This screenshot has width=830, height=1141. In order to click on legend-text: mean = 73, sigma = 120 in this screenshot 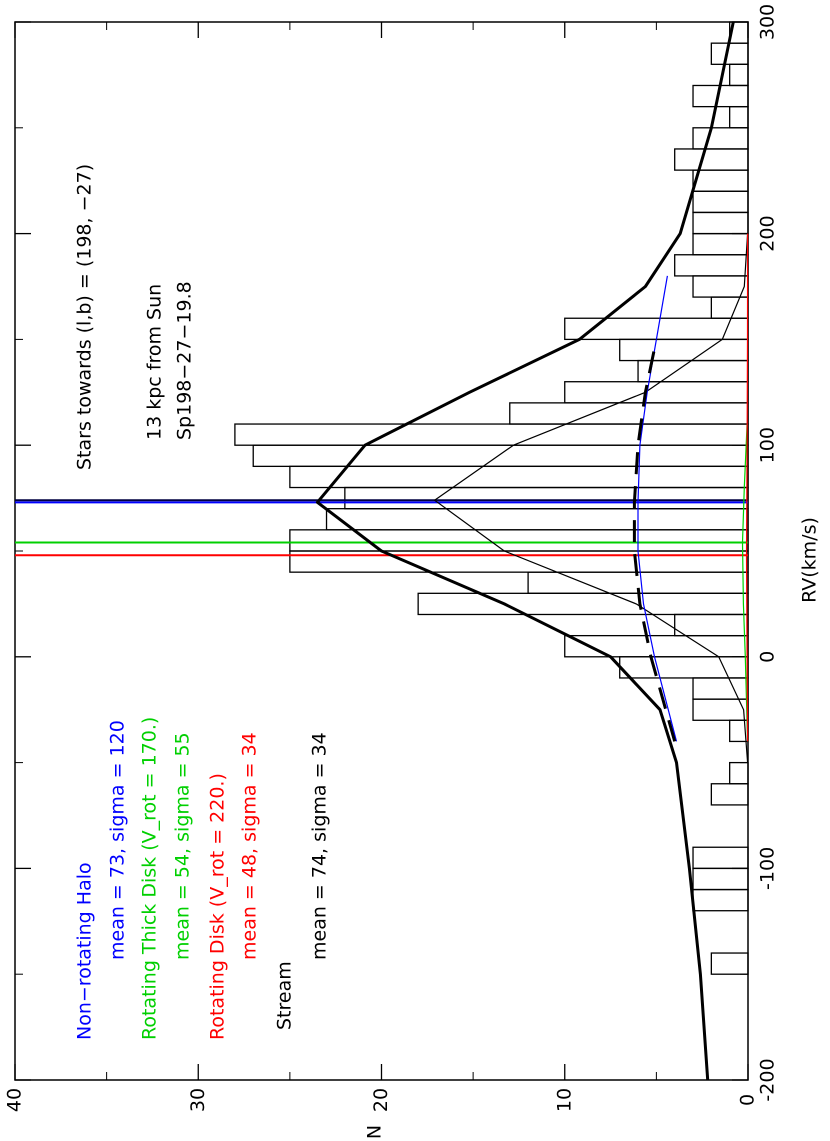, I will do `click(118, 840)`.